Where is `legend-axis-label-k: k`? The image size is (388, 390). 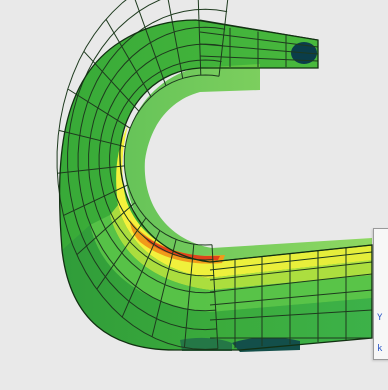 legend-axis-label-k: k is located at coordinates (380, 349).